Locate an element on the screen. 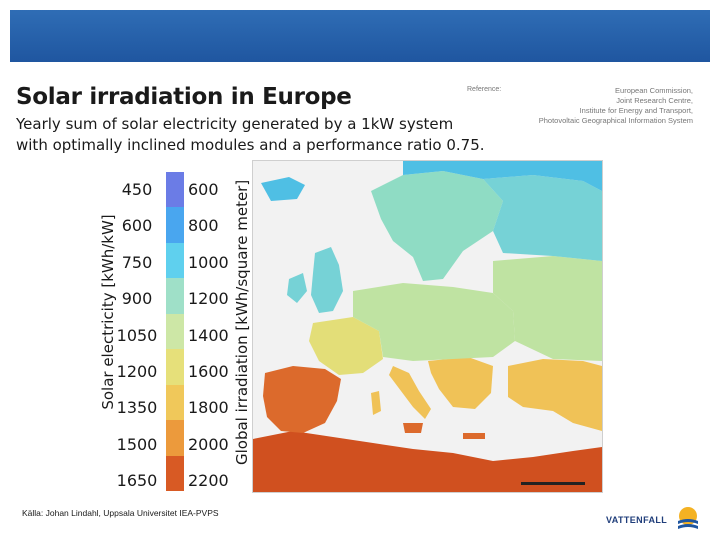 The width and height of the screenshot is (720, 540). legend-left-value: 900 is located at coordinates (137, 299).